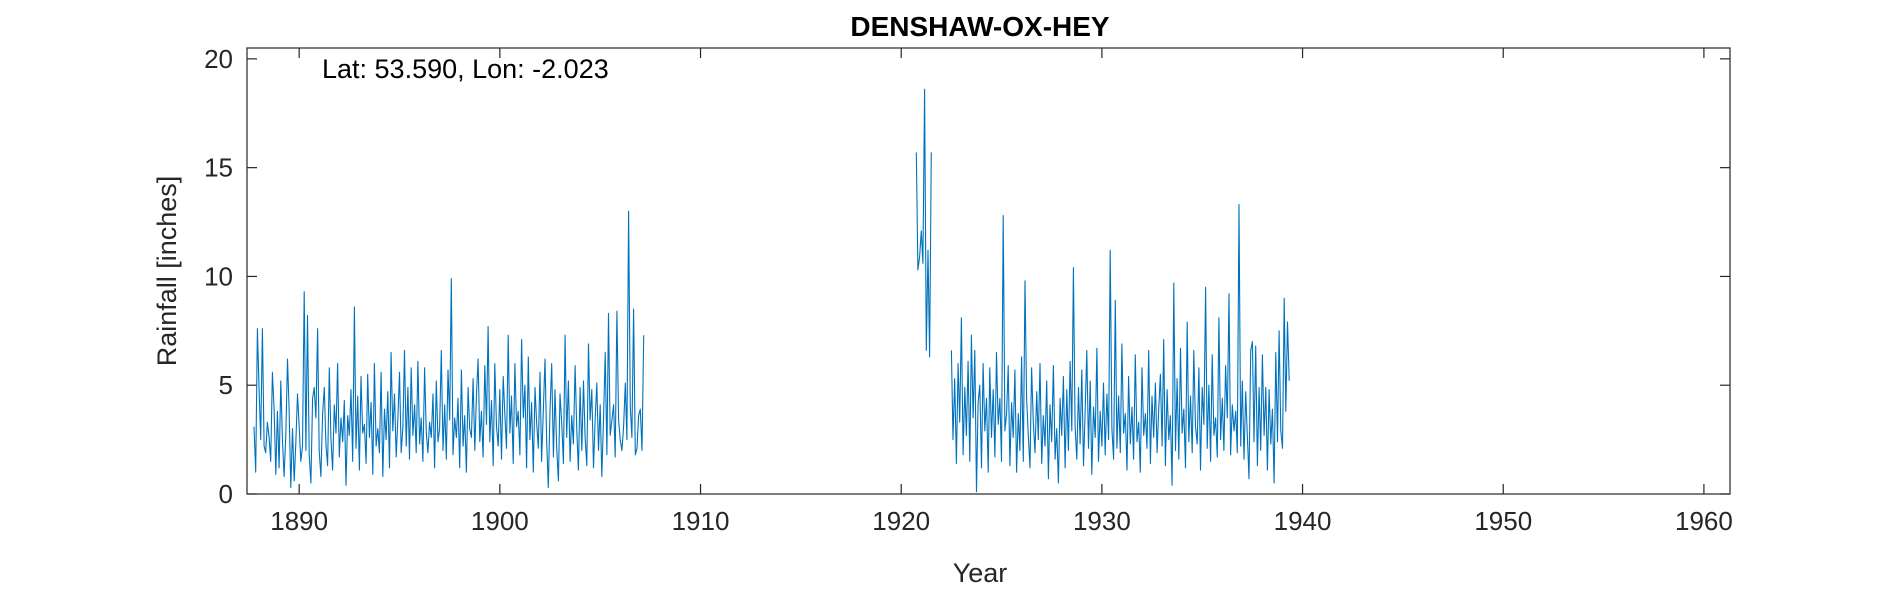 Image resolution: width=1890 pixels, height=591 pixels. Describe the element at coordinates (1503, 521) in the screenshot. I see `x-tick-label: 1950` at that location.